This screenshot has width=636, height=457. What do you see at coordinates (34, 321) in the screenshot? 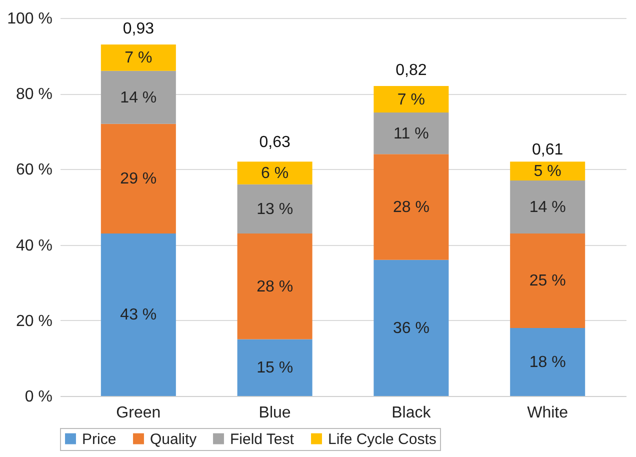
I see `y-tick-label: 20 %` at bounding box center [34, 321].